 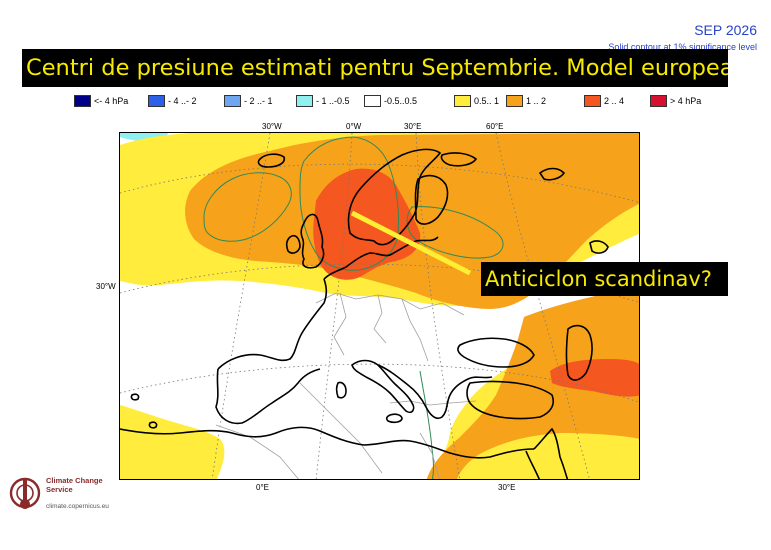 What do you see at coordinates (536, 101) in the screenshot?
I see `legend-label: 1 .. 2` at bounding box center [536, 101].